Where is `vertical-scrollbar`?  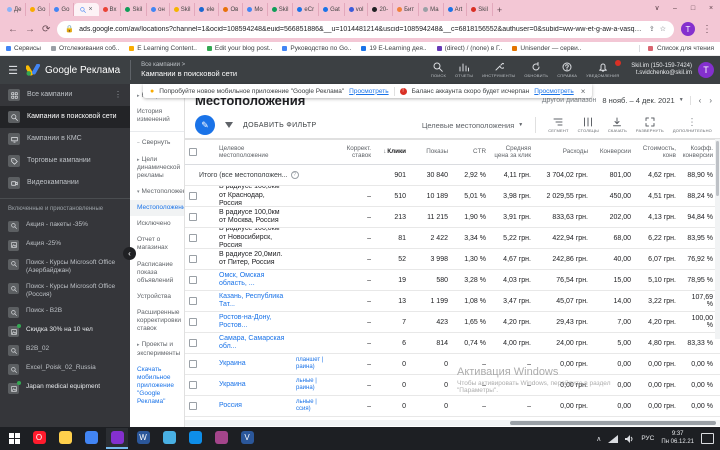
vertical-scrollbar is located at coordinates (717, 239).